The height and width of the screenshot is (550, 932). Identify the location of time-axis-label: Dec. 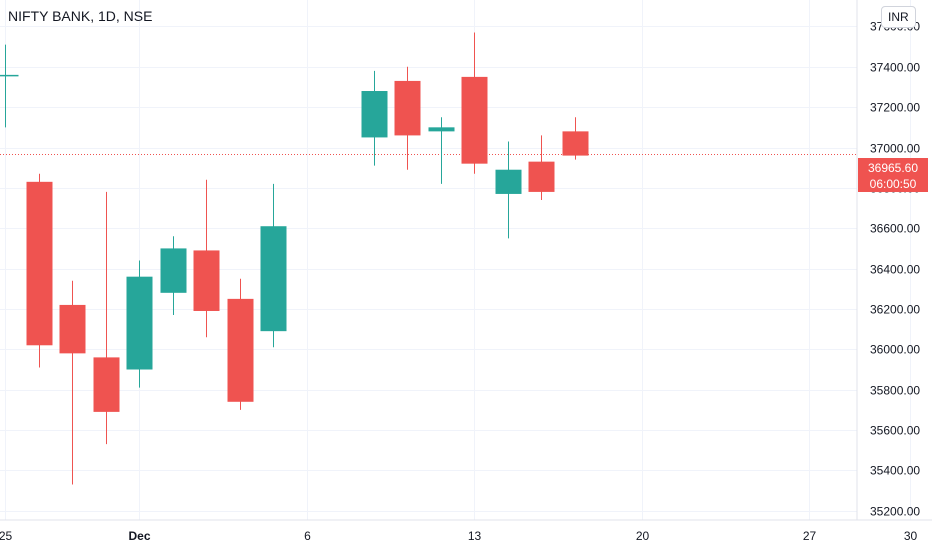
(139, 536).